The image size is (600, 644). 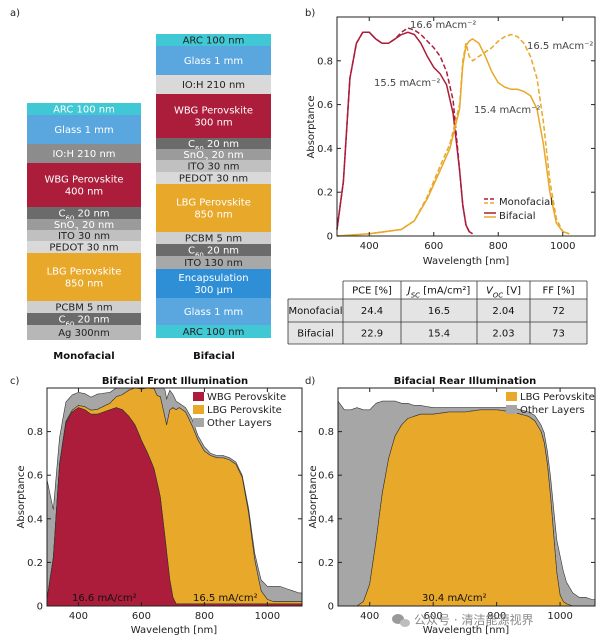 I want to click on legend-swatch-c-other, so click(x=198, y=422).